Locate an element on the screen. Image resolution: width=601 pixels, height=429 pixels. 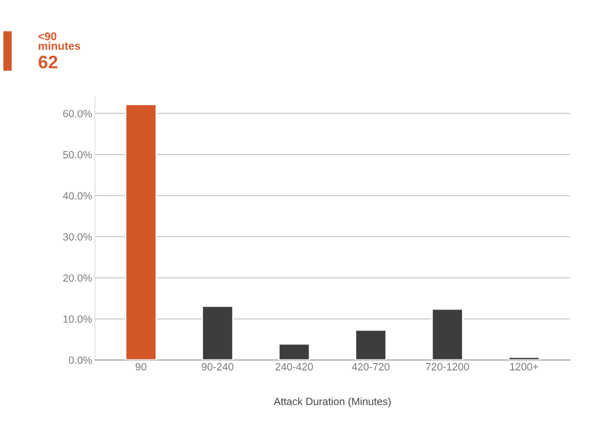
x-tick-label: 1200+ is located at coordinates (524, 366).